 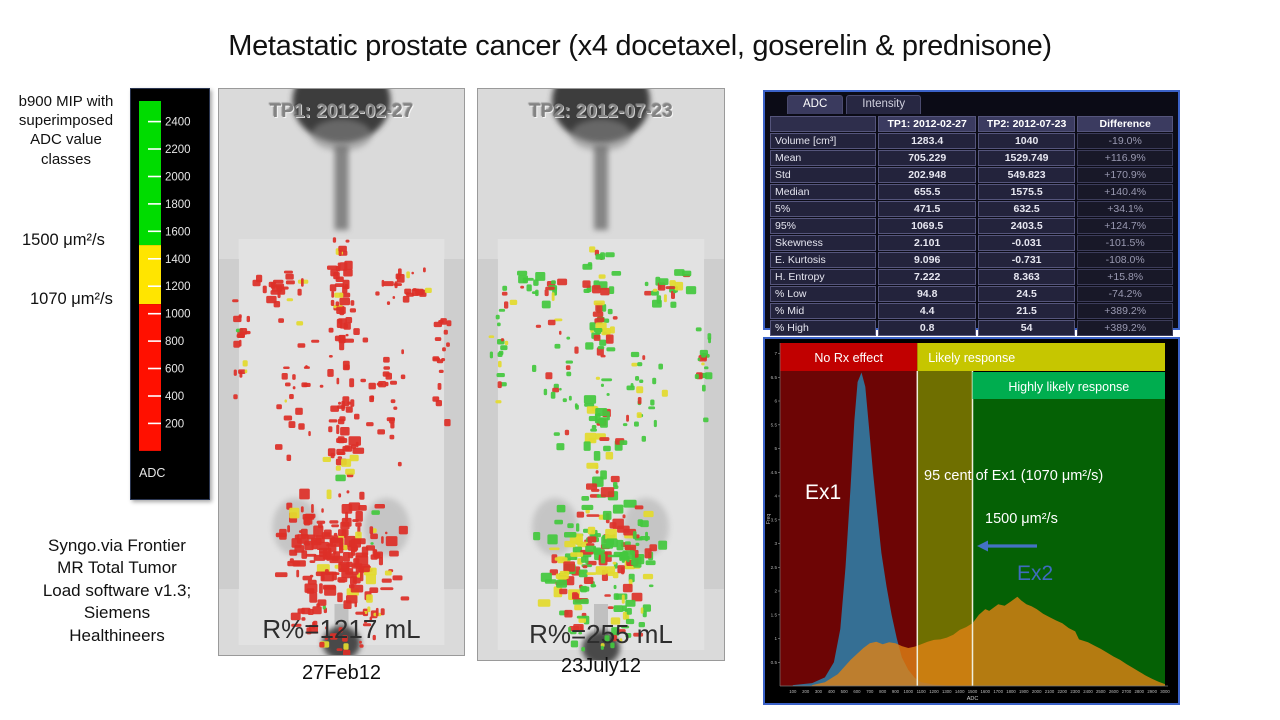 I want to click on colorbar-tick-label: 1000, so click(x=178, y=315).